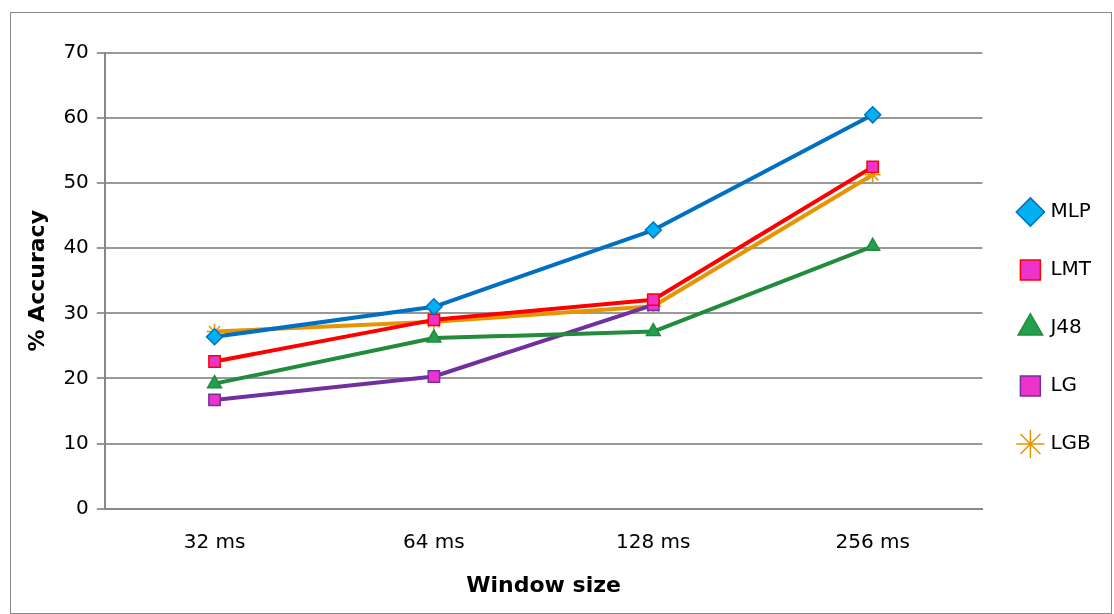  Describe the element at coordinates (76, 181) in the screenshot. I see `y-tick-label: 50` at that location.